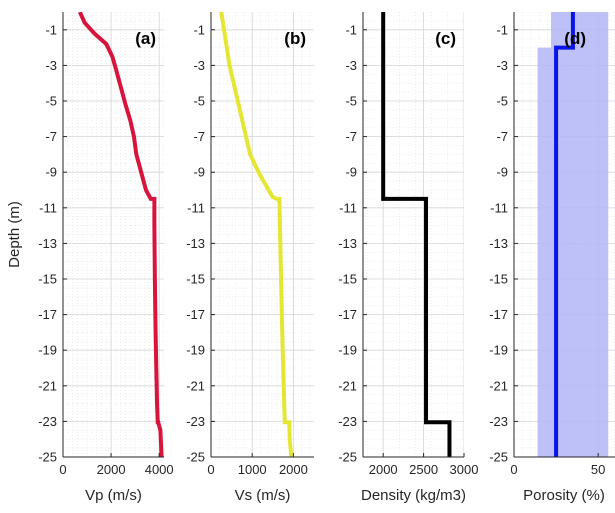 This screenshot has width=615, height=513. What do you see at coordinates (113, 495) in the screenshot?
I see `x-axis-label: Vp (m/s)` at bounding box center [113, 495].